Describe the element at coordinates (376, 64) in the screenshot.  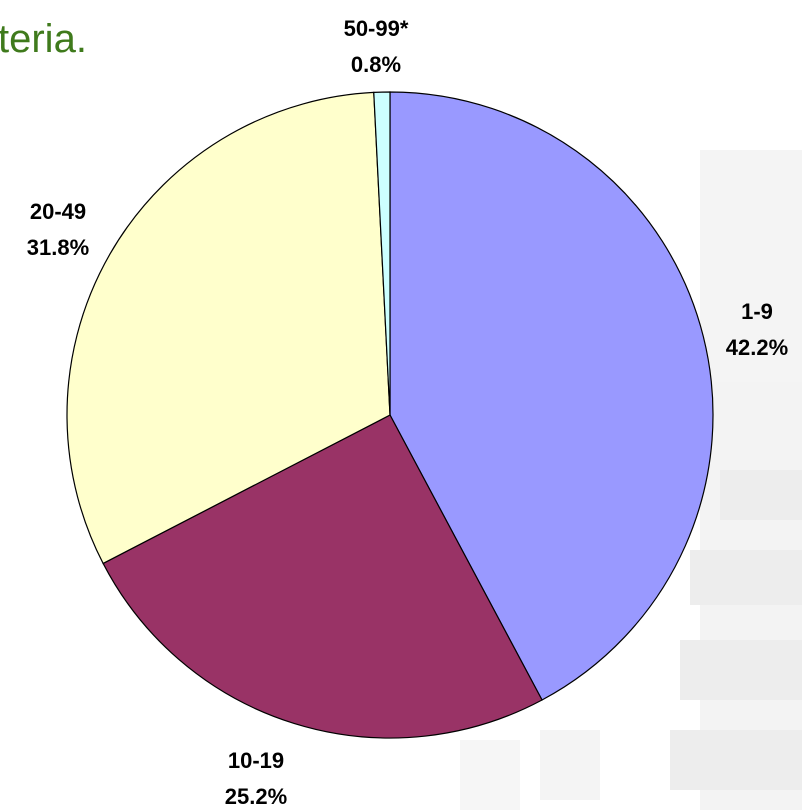
I see `slice-value-label: 0.8%` at that location.